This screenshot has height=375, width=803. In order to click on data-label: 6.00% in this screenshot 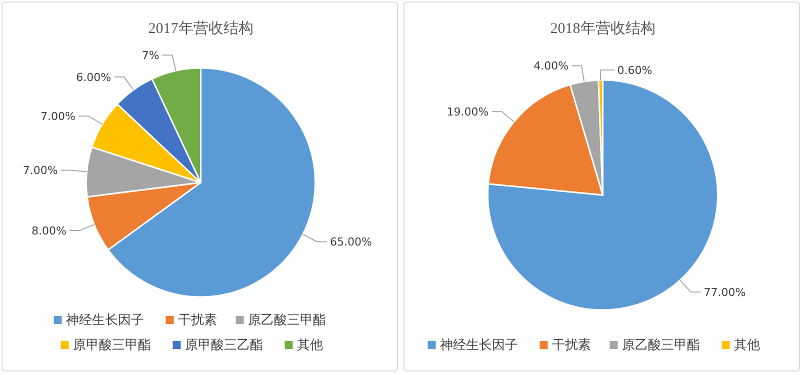, I will do `click(94, 77)`.